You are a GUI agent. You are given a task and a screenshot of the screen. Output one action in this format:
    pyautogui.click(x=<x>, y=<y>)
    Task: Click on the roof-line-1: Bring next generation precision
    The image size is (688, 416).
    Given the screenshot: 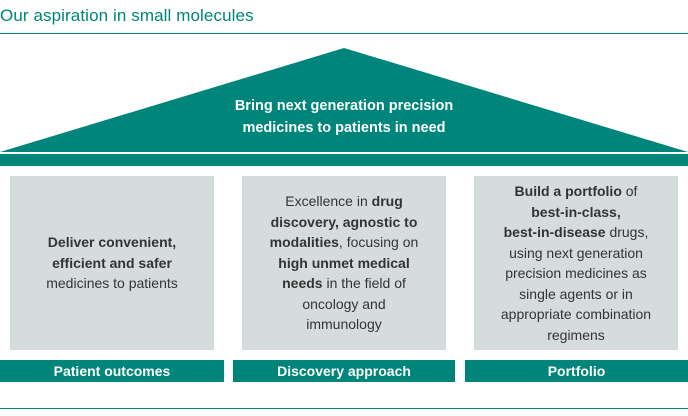 What is the action you would take?
    pyautogui.click(x=344, y=106)
    